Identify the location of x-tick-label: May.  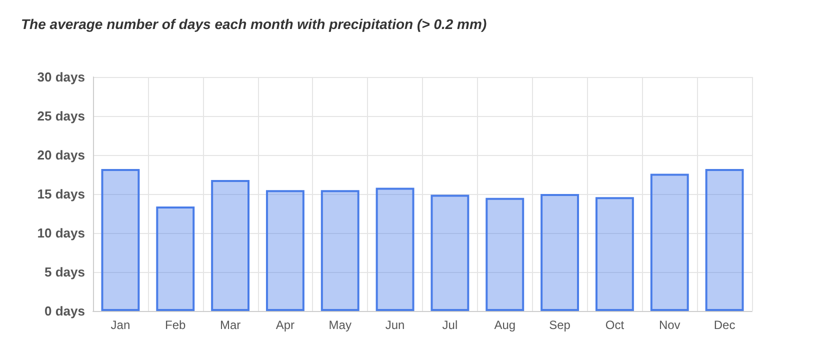
(340, 325).